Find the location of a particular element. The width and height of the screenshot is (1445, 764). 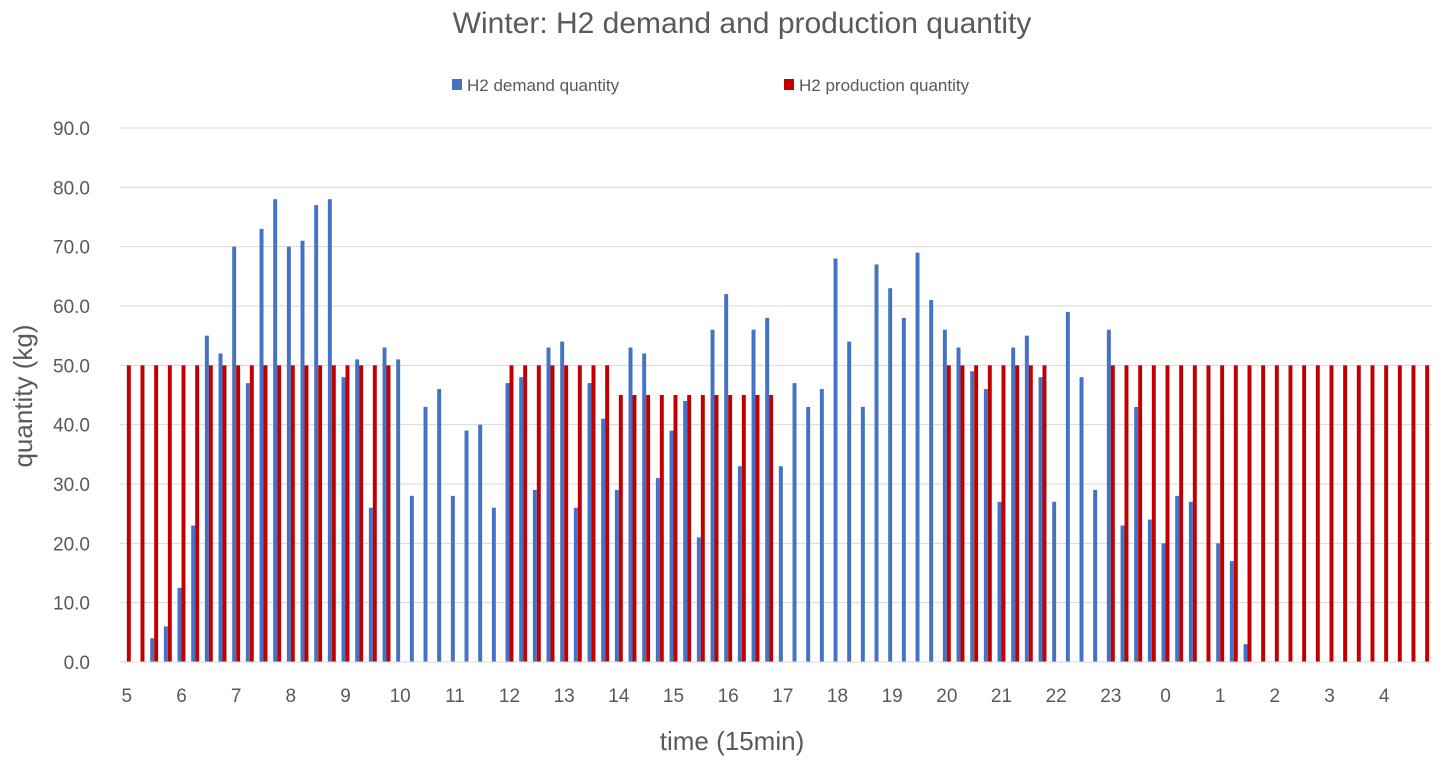

legend-label-production: H2 production quantity is located at coordinates (884, 85).